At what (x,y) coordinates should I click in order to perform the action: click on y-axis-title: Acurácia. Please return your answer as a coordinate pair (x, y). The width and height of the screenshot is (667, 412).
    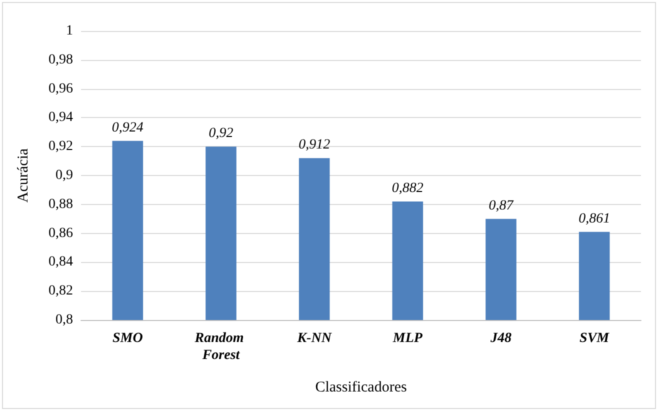
    Looking at the image, I should click on (24, 175).